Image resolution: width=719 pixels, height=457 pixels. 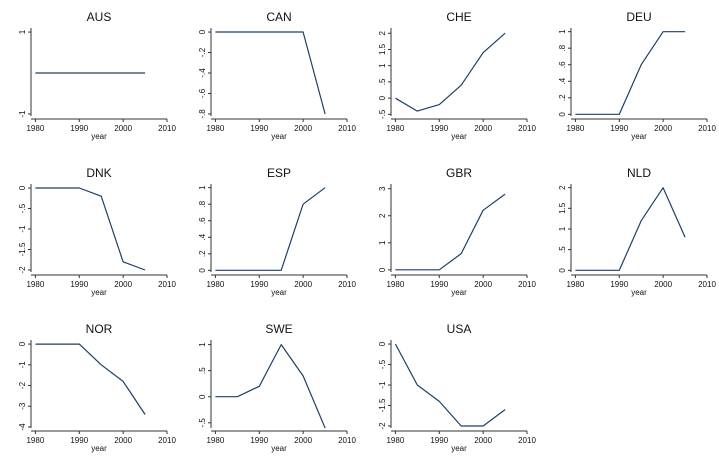 What do you see at coordinates (277, 231) in the screenshot?
I see `panel-esp: ESP 0 .2 .4 .6 .8 1 1980 1990 2000 2010 year` at bounding box center [277, 231].